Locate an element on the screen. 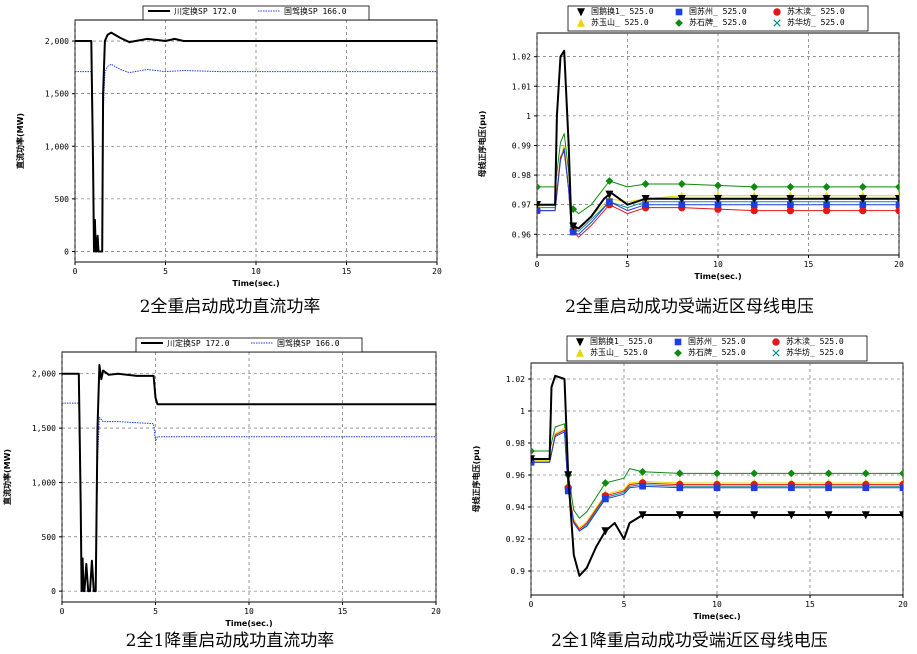  chart-caption: 2全重启动成功直流功率 is located at coordinates (230, 307).